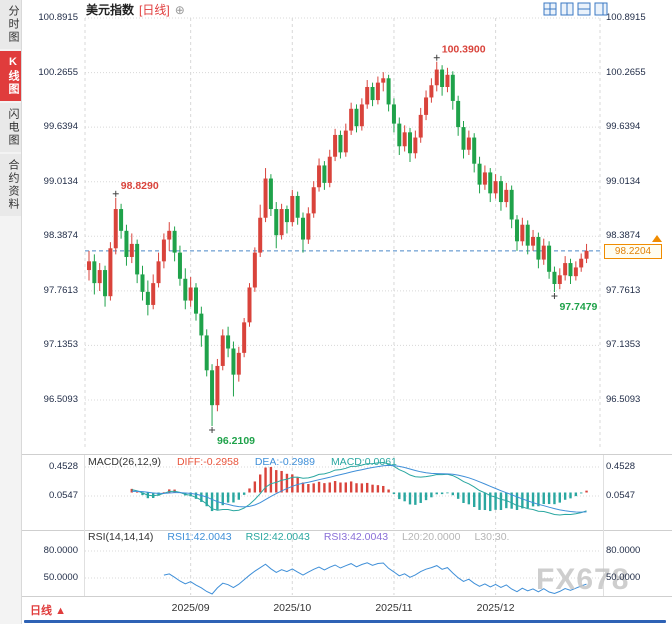 This screenshot has width=672, height=624. Describe the element at coordinates (41, 611) in the screenshot. I see `period-text: 日线` at that location.